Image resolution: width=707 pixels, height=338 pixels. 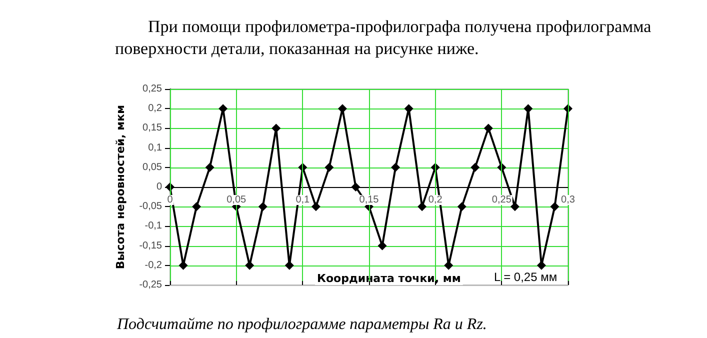 What do you see at coordinates (152, 167) in the screenshot?
I see `y-tick-label: 0,05` at bounding box center [152, 167].